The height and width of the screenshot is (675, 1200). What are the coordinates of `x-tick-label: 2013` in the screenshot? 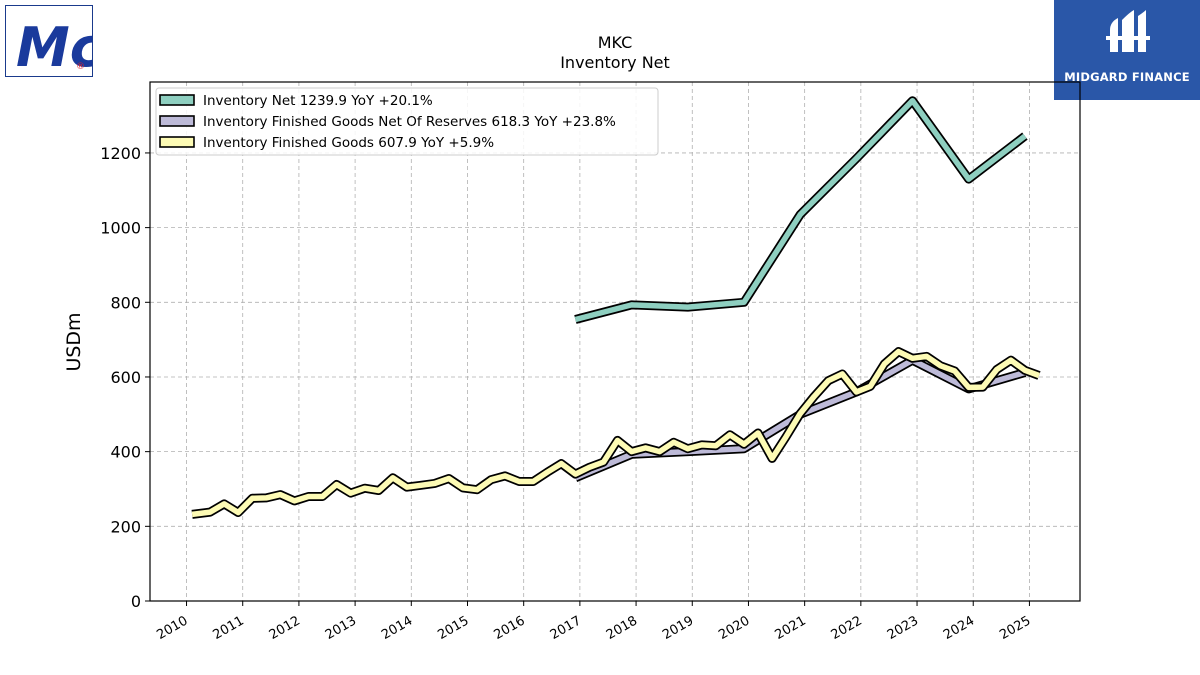 It's located at (341, 628).